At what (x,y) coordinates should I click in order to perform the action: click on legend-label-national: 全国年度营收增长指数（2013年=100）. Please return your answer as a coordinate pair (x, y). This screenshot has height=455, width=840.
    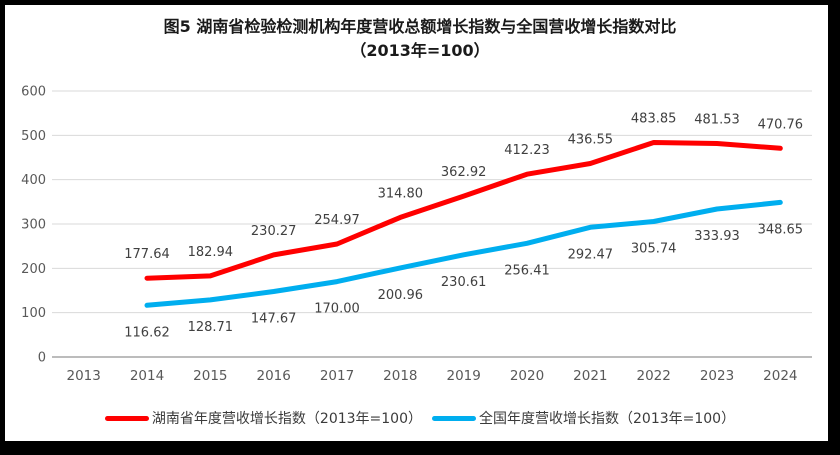
    Looking at the image, I should click on (607, 419).